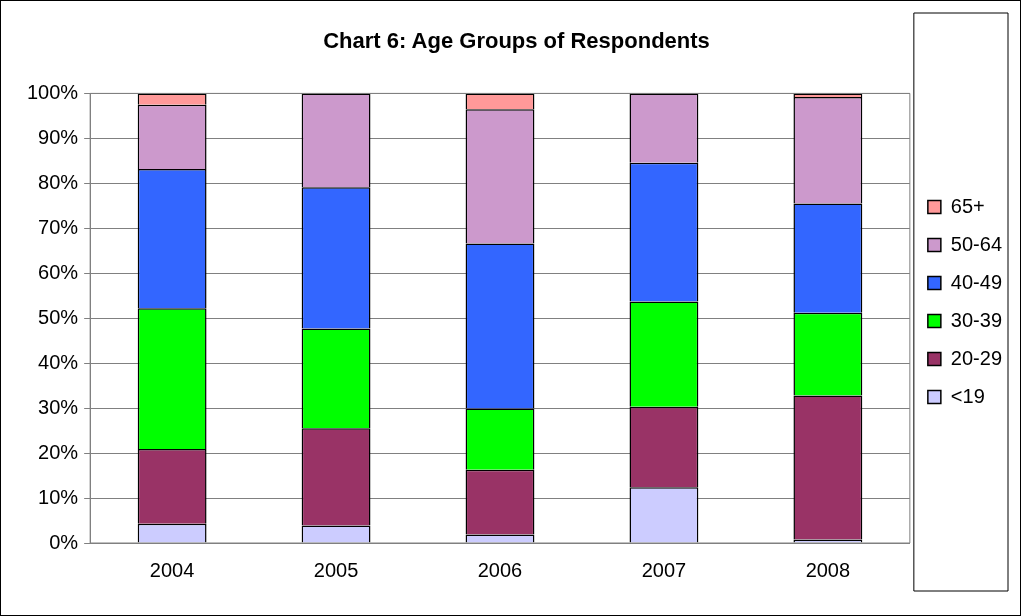  I want to click on x-tick-label: 2006, so click(500, 569).